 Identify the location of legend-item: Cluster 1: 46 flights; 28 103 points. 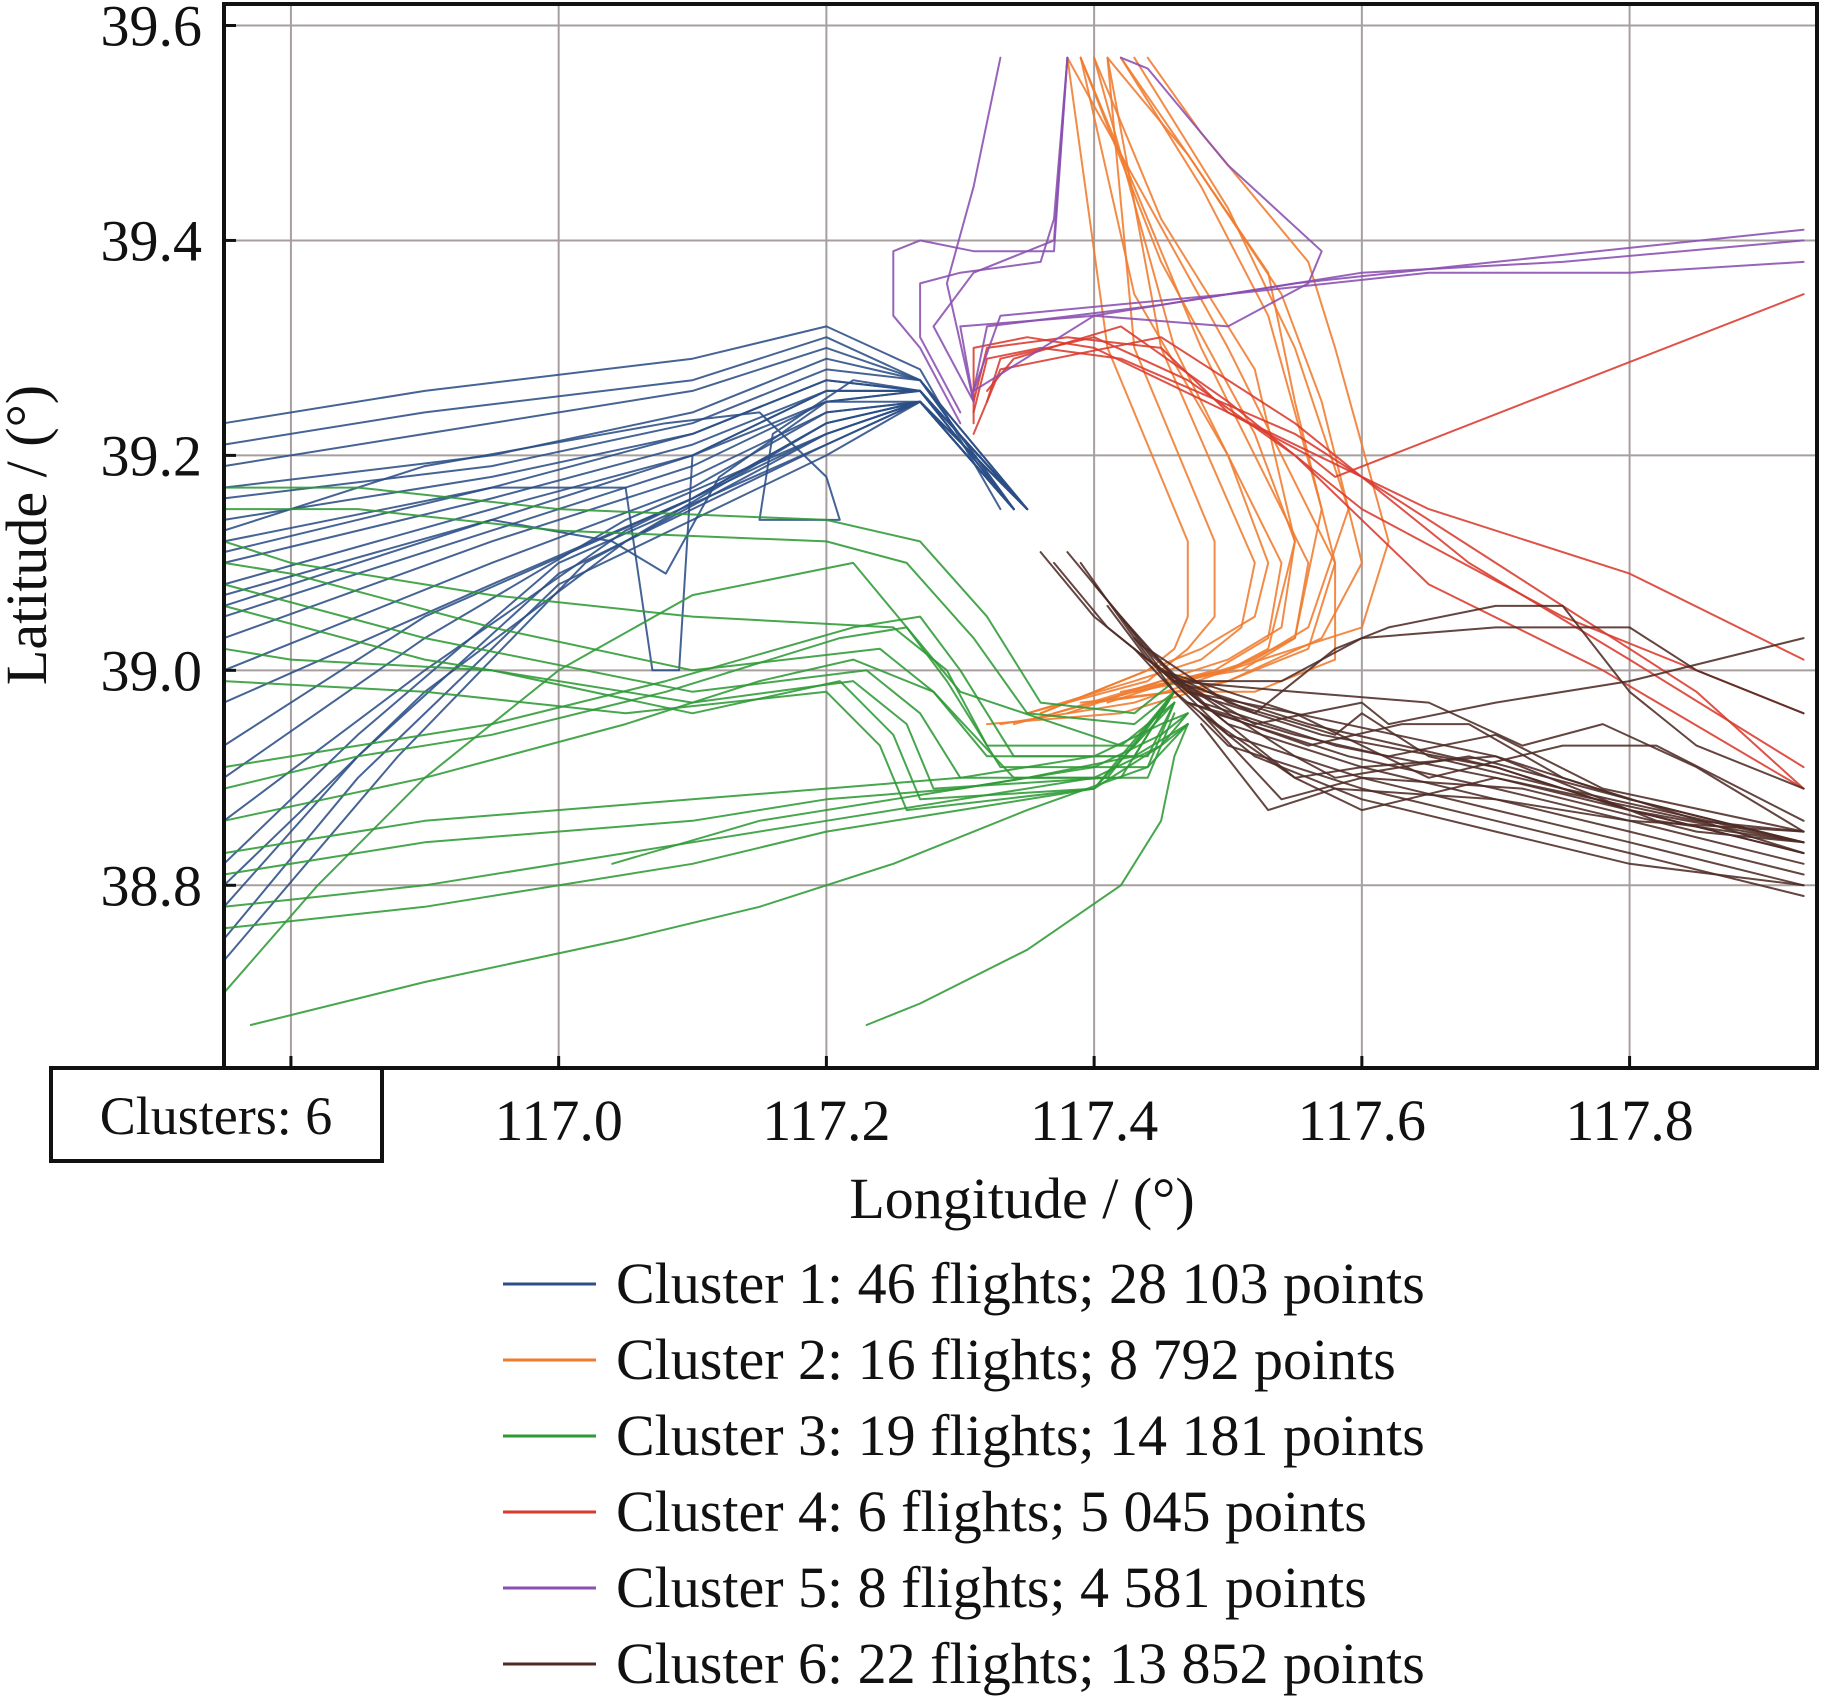
(964, 1283).